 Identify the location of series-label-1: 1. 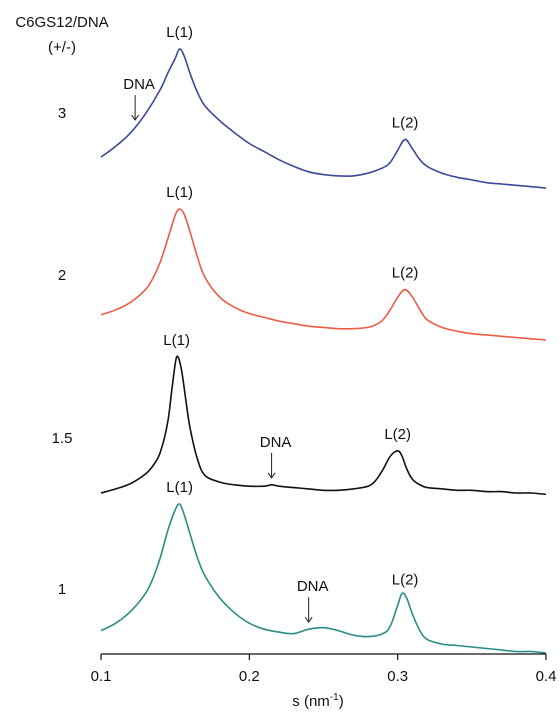
(62, 589).